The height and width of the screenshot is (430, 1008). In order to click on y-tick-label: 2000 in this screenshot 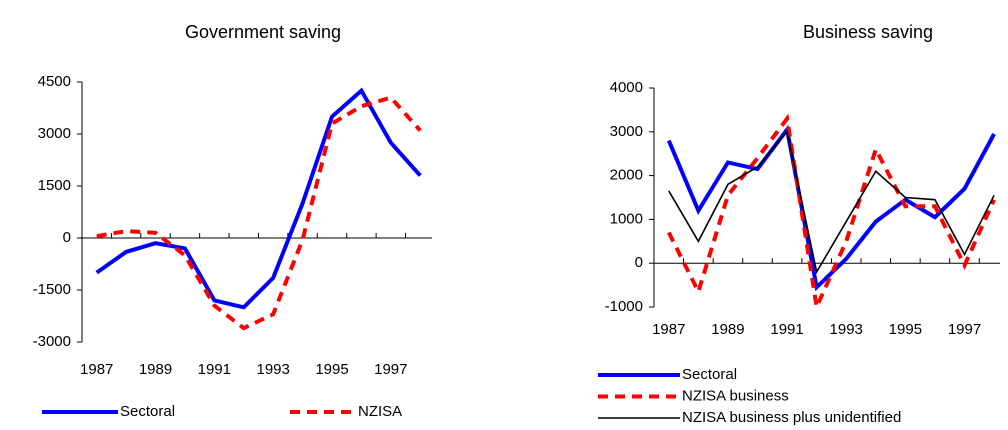, I will do `click(626, 175)`.